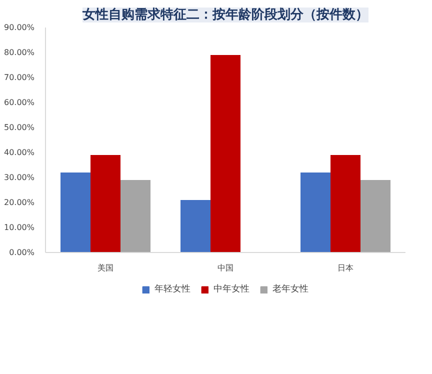 This screenshot has height=374, width=432. I want to click on y-tick-label: 40.00%, so click(19, 152).